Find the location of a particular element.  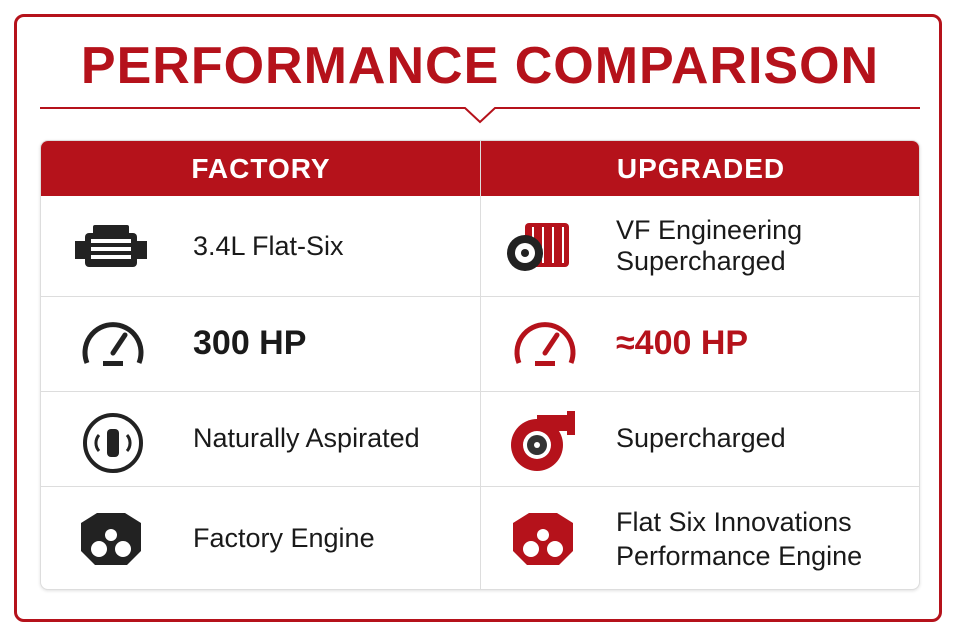

factory-value: 3.4L Flat-Six is located at coordinates (268, 245).